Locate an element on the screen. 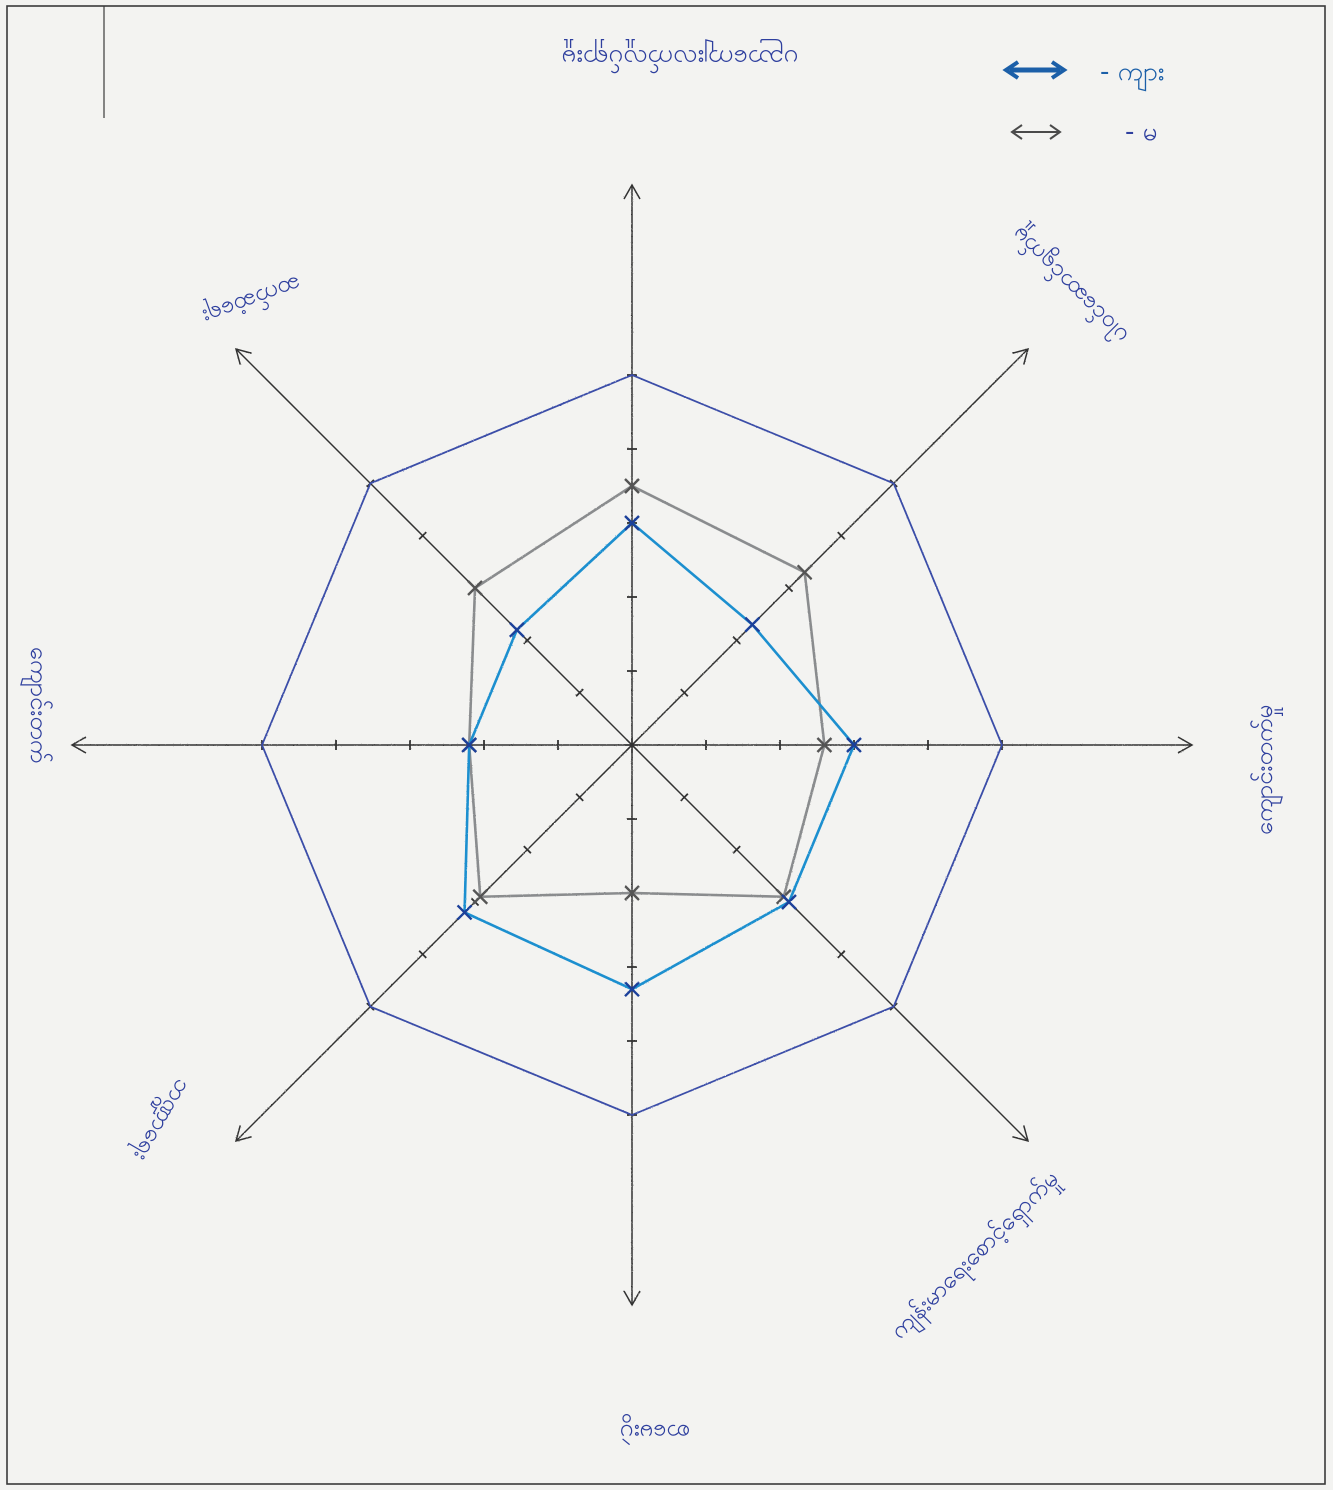 The width and height of the screenshot is (1333, 1490). series-layer is located at coordinates (659, 738).